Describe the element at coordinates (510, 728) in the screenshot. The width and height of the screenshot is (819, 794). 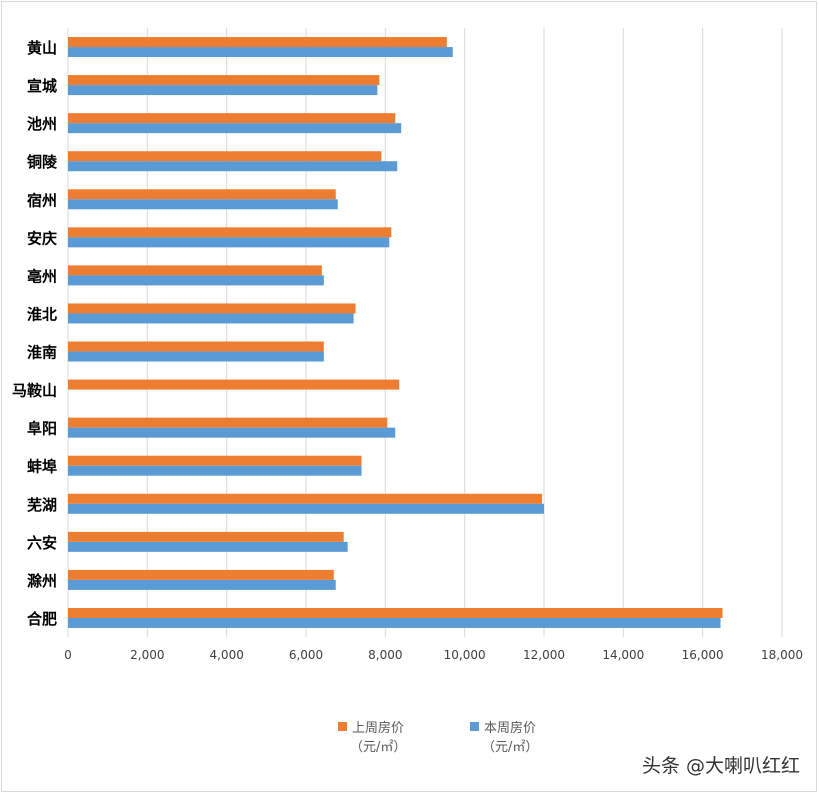
I see `legend-label: 本周房价` at that location.